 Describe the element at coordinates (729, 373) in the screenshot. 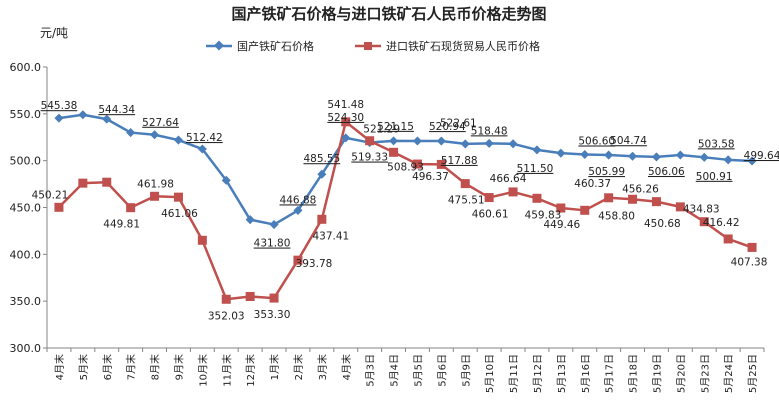

I see `x-tick-label: 5月24日` at that location.